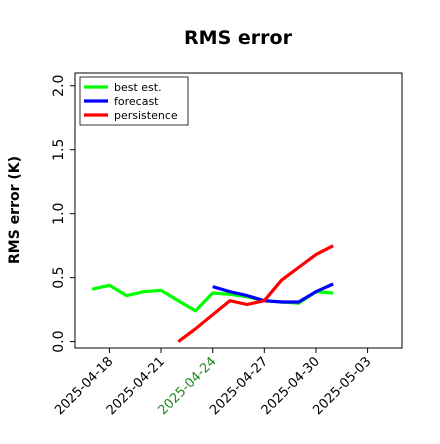 This screenshot has height=444, width=440. I want to click on series-line-persistence, so click(255, 293).